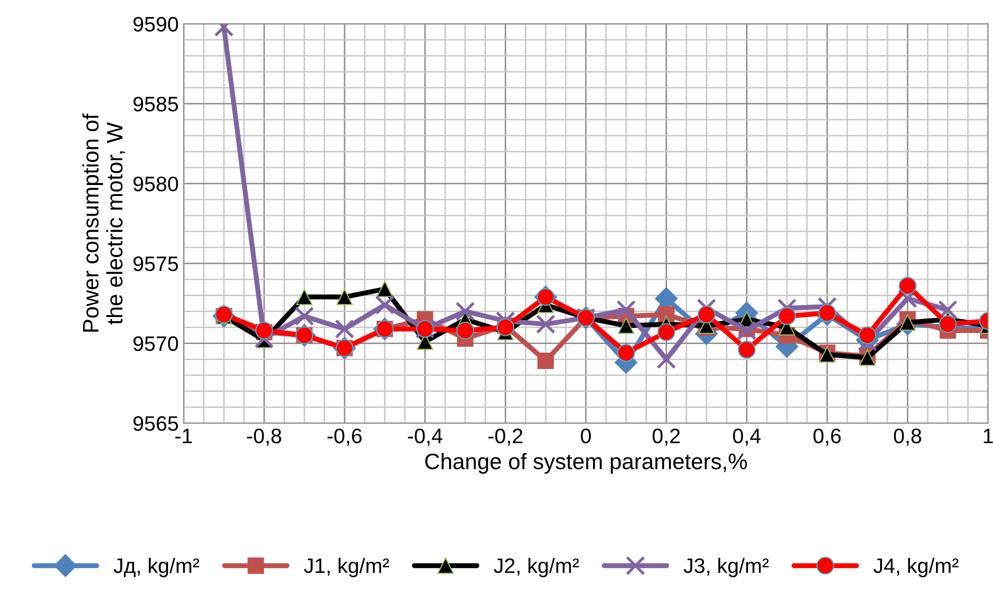 The height and width of the screenshot is (596, 993). I want to click on x-tick-label: 1, so click(988, 436).